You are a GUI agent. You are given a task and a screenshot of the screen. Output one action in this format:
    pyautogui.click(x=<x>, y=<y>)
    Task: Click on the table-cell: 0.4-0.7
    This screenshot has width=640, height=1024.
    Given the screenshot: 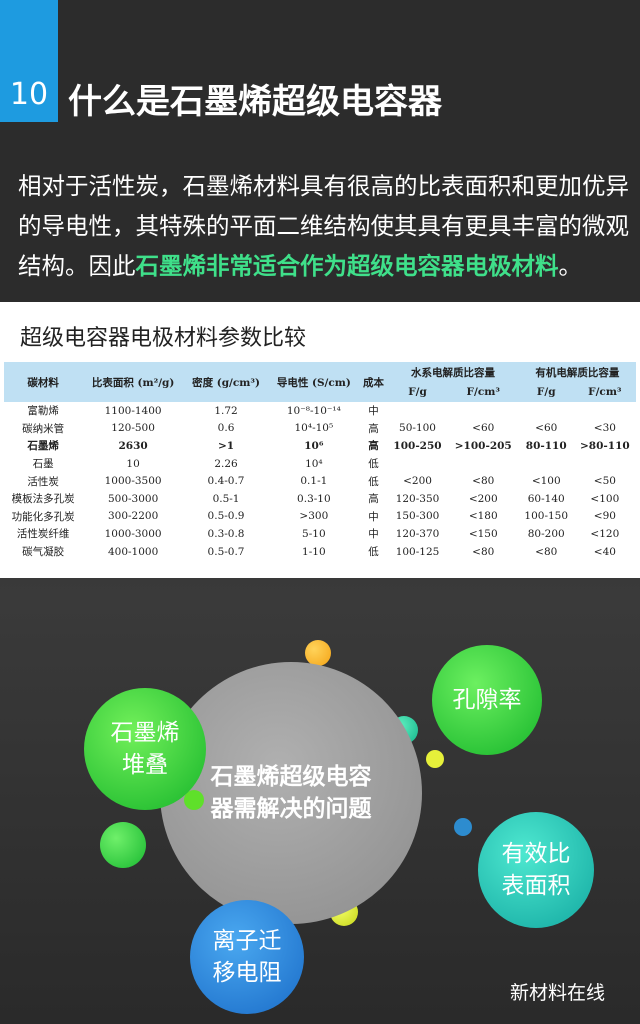 What is the action you would take?
    pyautogui.click(x=226, y=481)
    